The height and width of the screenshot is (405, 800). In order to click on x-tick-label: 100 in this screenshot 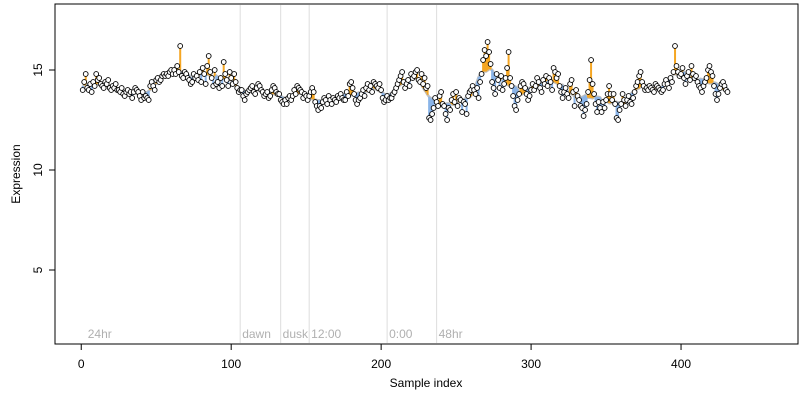, I will do `click(231, 364)`.